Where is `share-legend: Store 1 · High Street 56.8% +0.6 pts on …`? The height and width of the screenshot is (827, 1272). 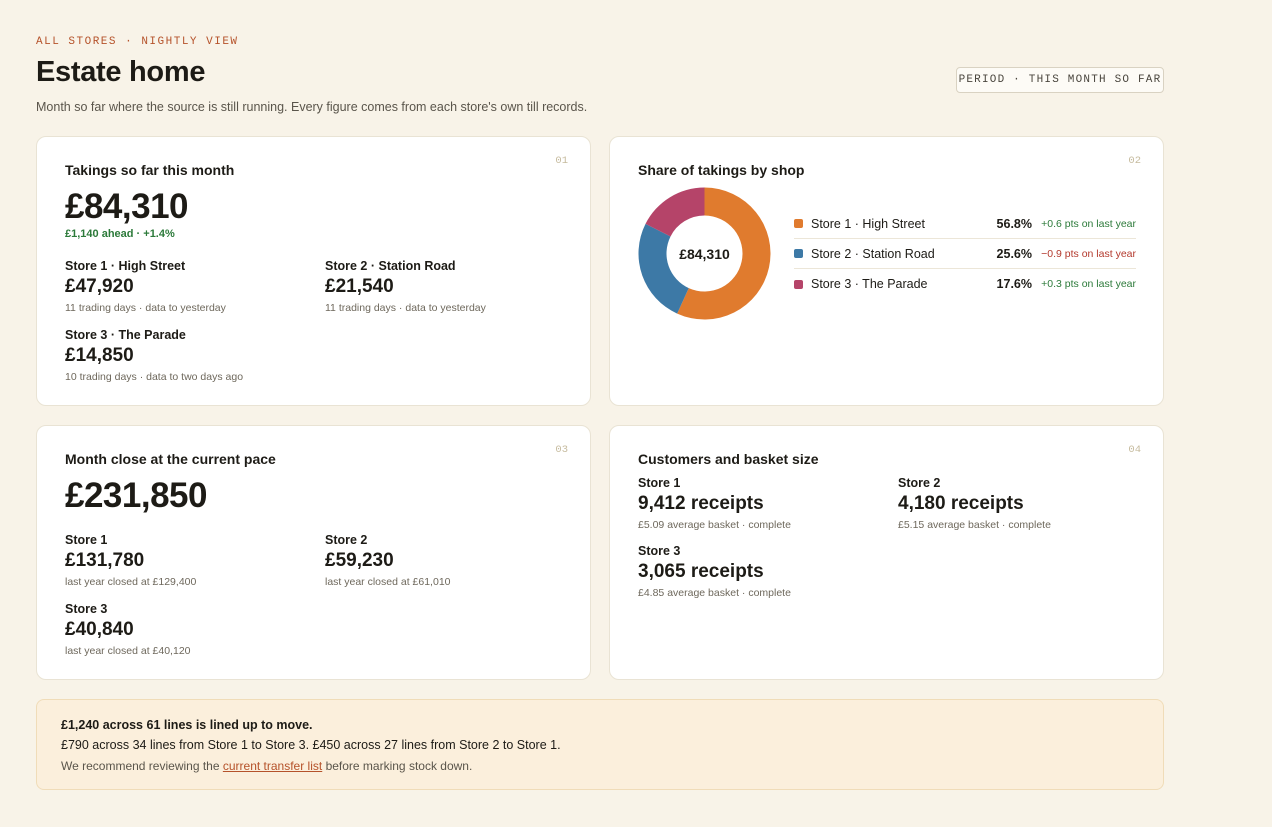
share-legend: Store 1 · High Street 56.8% +0.6 pts on … is located at coordinates (965, 254).